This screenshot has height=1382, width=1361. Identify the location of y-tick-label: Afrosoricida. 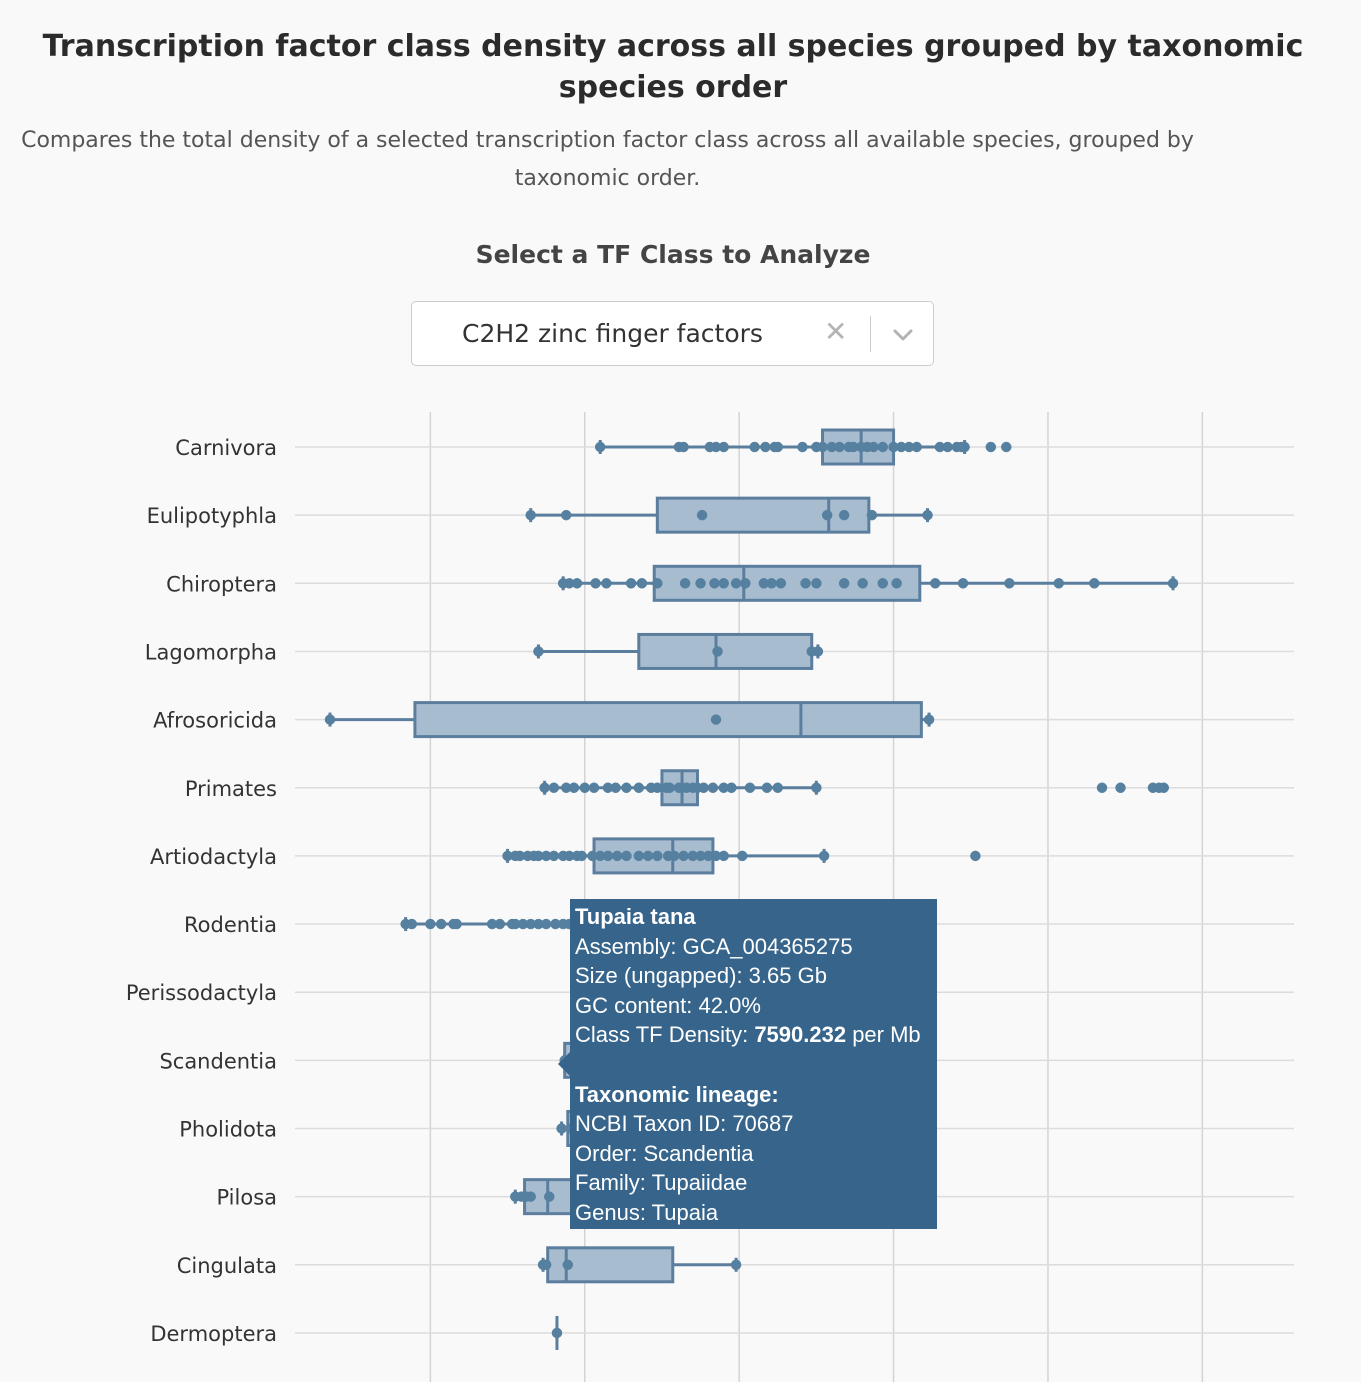
(215, 721).